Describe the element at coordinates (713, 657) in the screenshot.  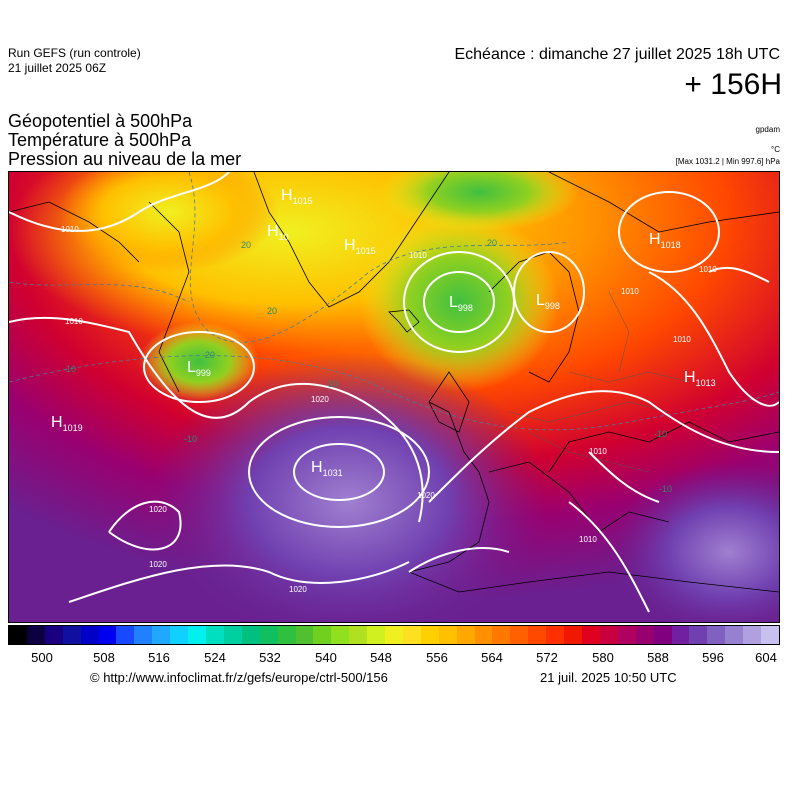
I see `colorbar-tick-label: 596` at that location.